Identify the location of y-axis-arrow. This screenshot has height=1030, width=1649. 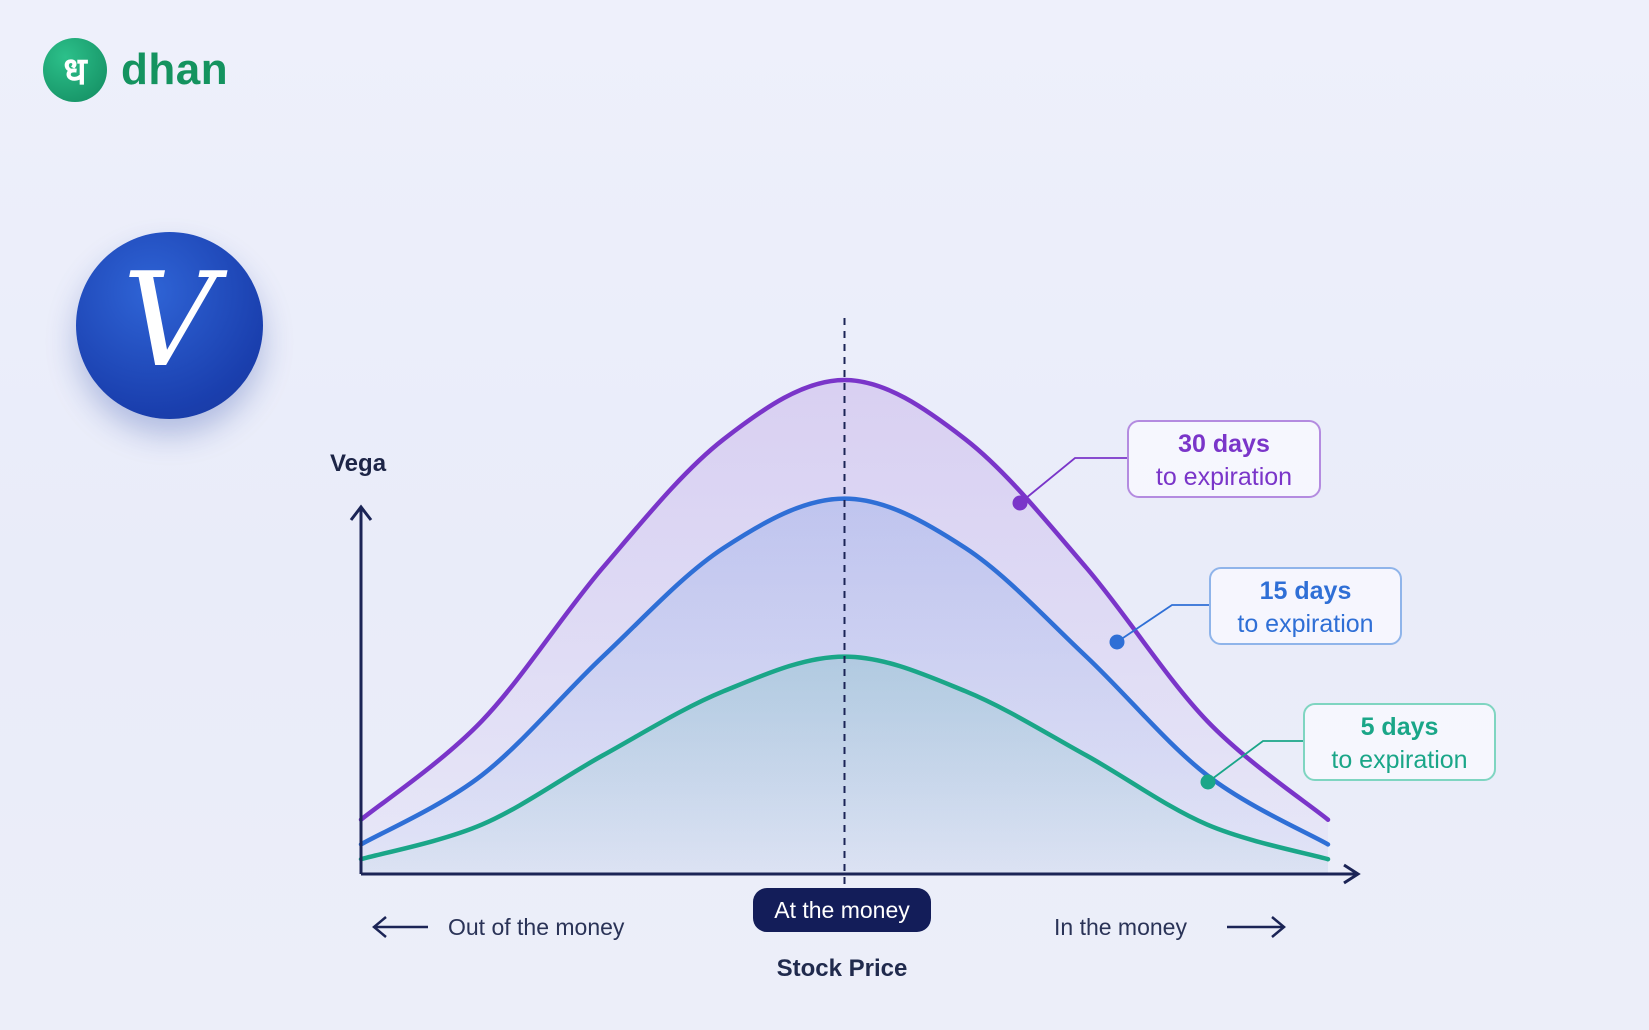
(361, 512).